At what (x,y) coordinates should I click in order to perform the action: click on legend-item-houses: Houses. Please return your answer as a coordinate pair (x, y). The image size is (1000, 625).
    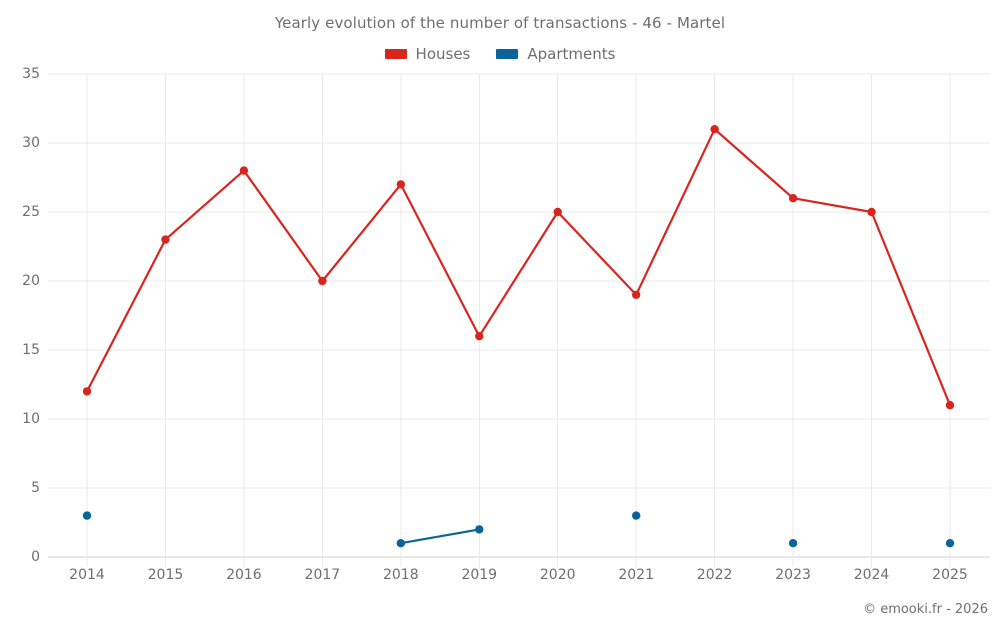
    Looking at the image, I should click on (427, 54).